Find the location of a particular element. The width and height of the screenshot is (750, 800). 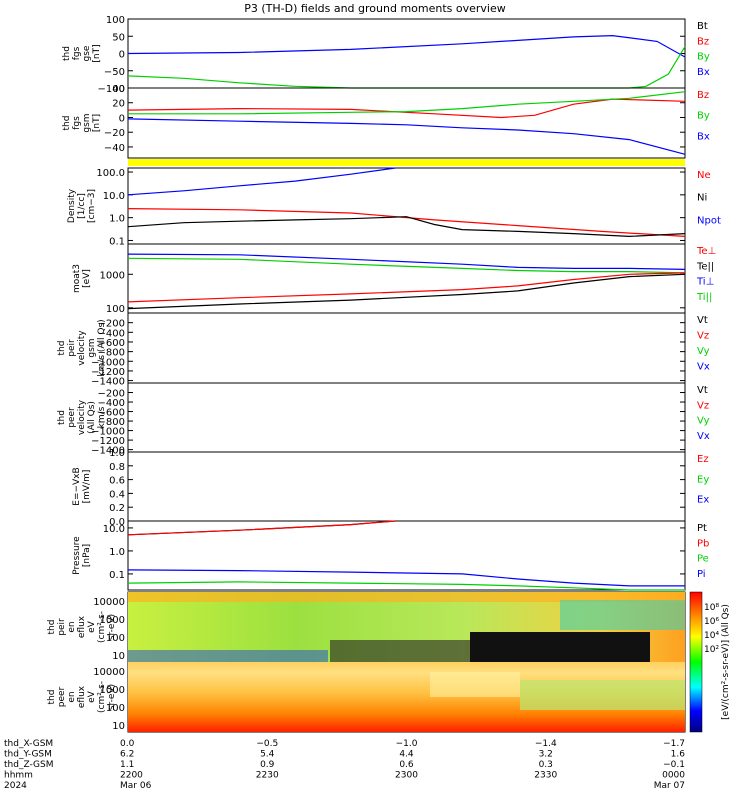

density-legend-0: Ne is located at coordinates (704, 175).